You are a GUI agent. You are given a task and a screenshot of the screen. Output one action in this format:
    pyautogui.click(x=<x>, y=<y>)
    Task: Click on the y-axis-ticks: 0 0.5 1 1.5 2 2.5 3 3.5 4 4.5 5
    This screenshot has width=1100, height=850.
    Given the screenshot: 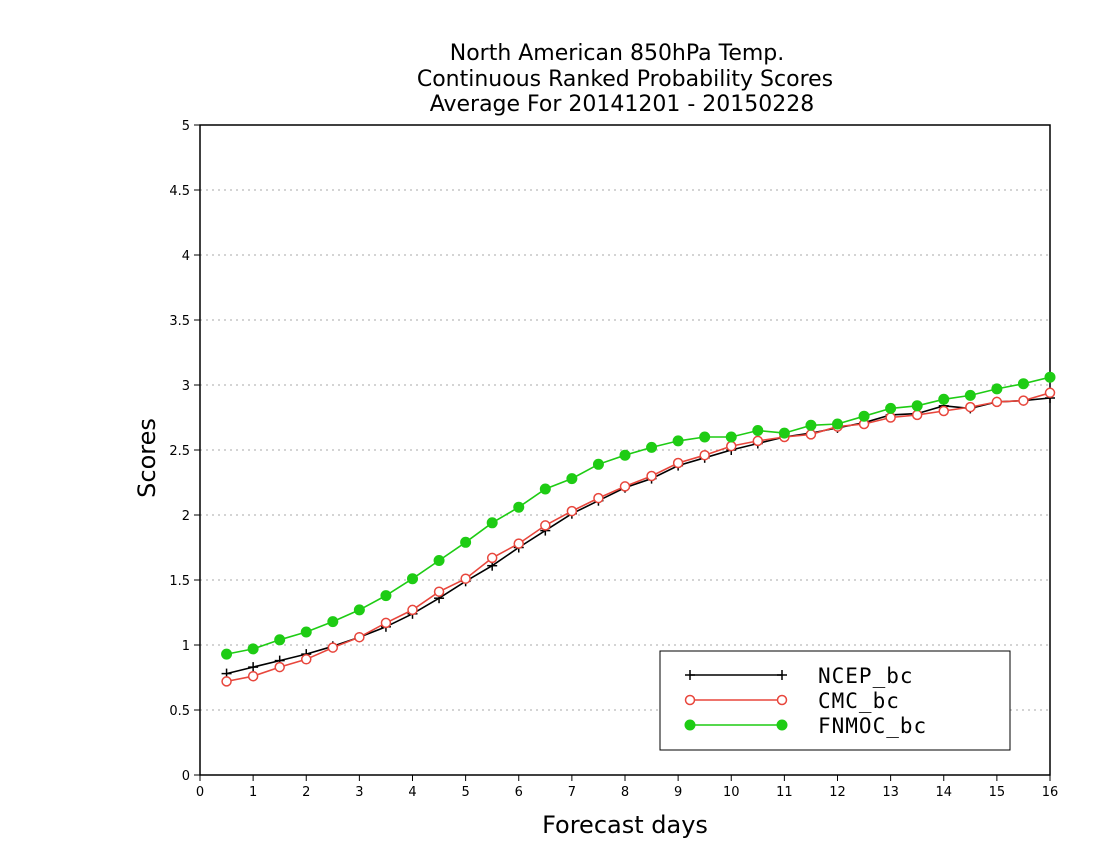 What is the action you would take?
    pyautogui.click(x=184, y=451)
    